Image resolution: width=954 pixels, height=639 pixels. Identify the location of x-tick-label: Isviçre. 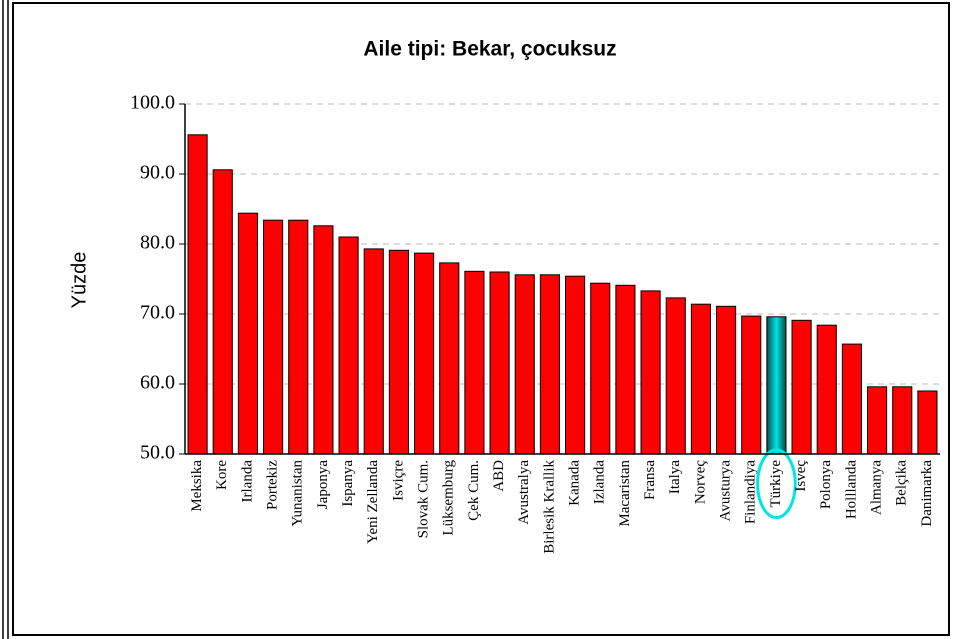
(398, 480).